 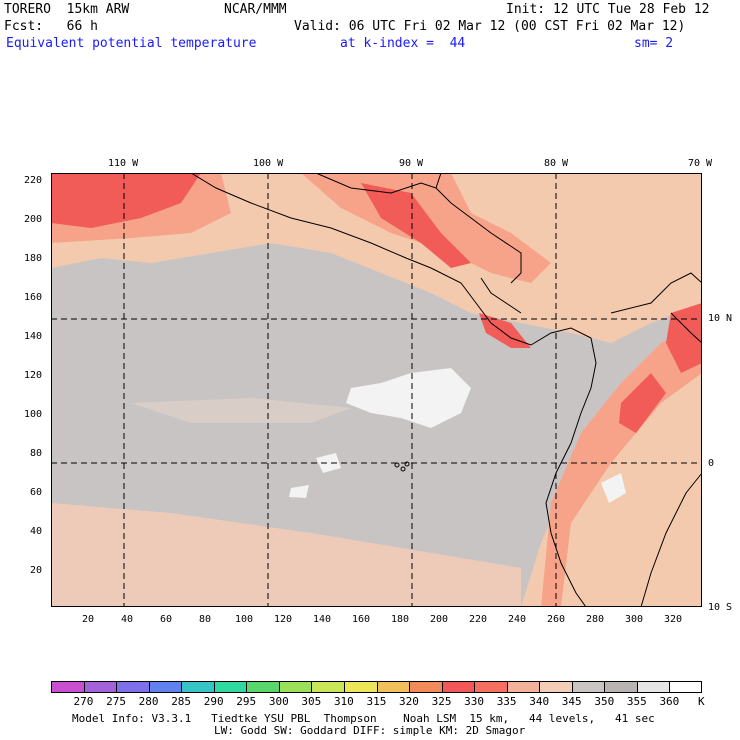 I want to click on x-tick: 120, so click(x=283, y=619).